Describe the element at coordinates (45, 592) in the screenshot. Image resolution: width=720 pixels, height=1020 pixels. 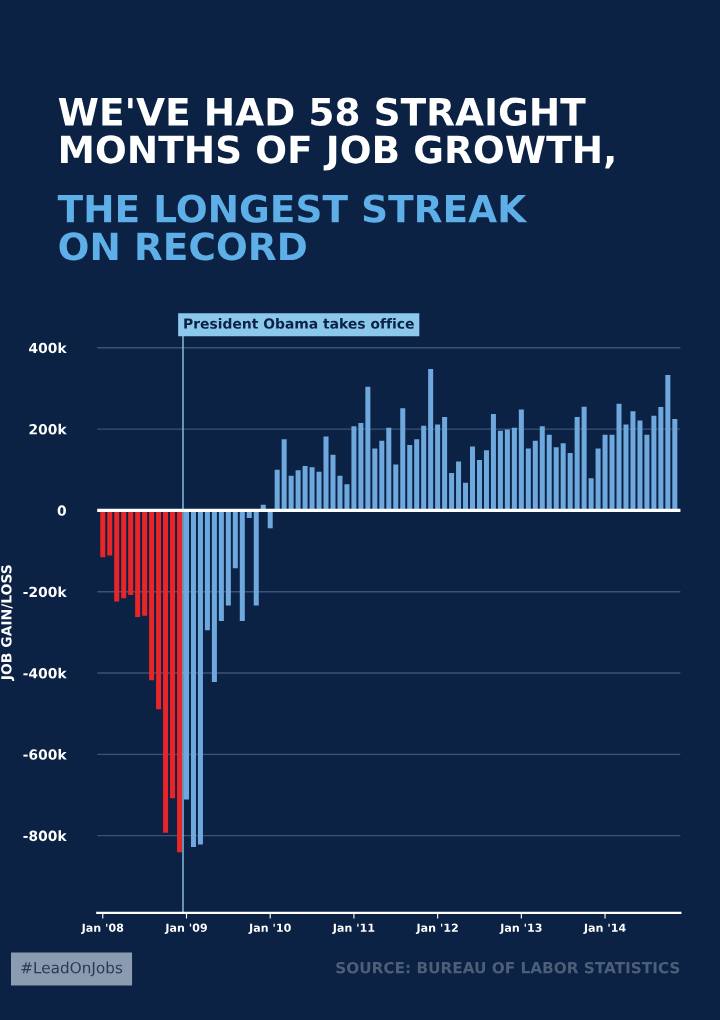
I see `y-tick-label: -200k` at that location.